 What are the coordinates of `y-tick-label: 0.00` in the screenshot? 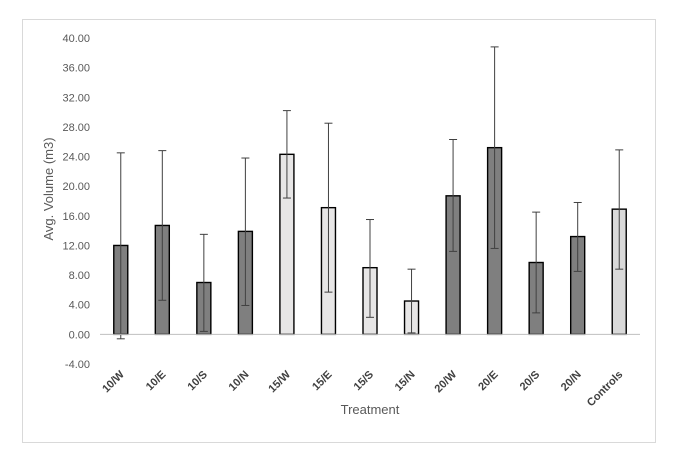 It's located at (79, 335).